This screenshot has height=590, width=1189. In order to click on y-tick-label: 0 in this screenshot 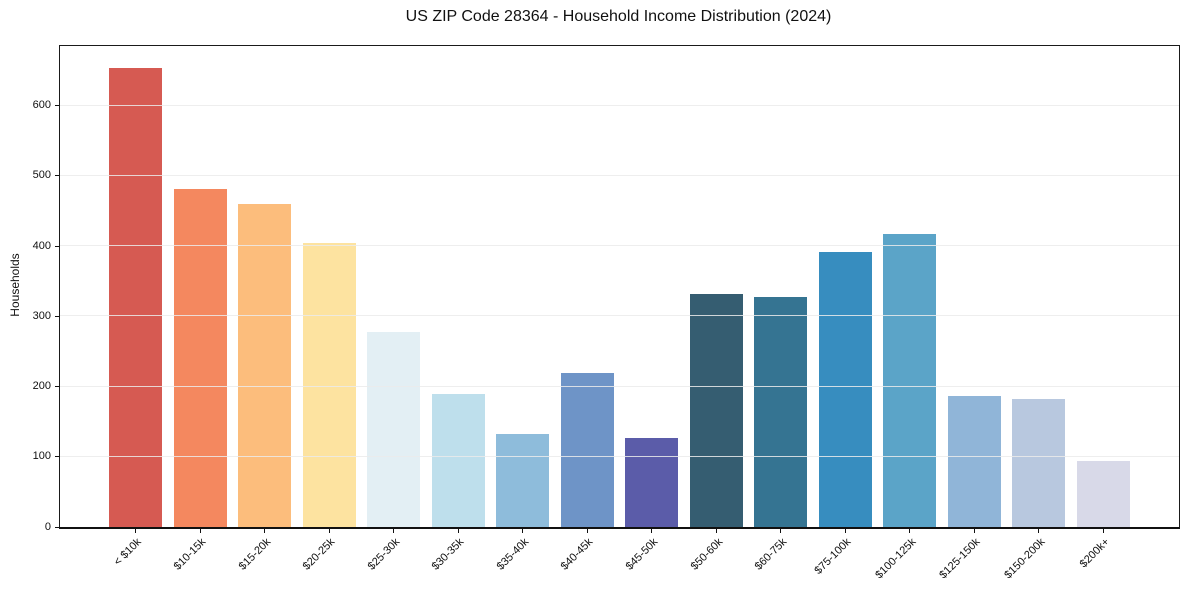, I will do `click(47, 526)`.